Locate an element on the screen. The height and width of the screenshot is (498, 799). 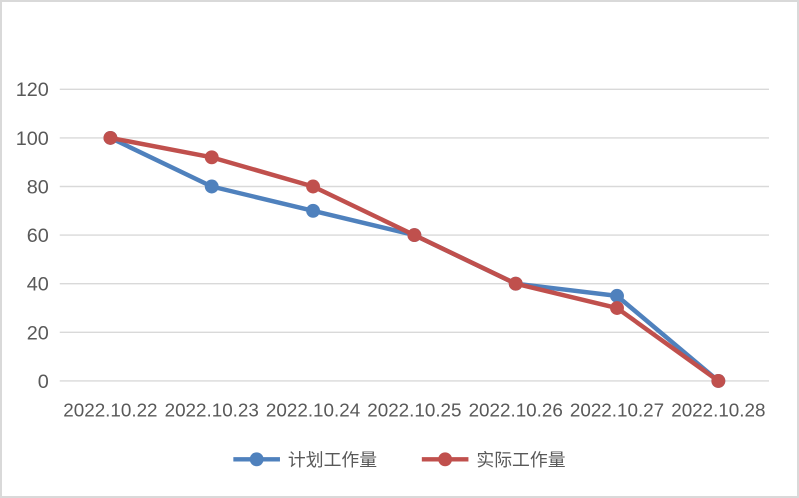
legend-label: 实际工作量 is located at coordinates (520, 460).